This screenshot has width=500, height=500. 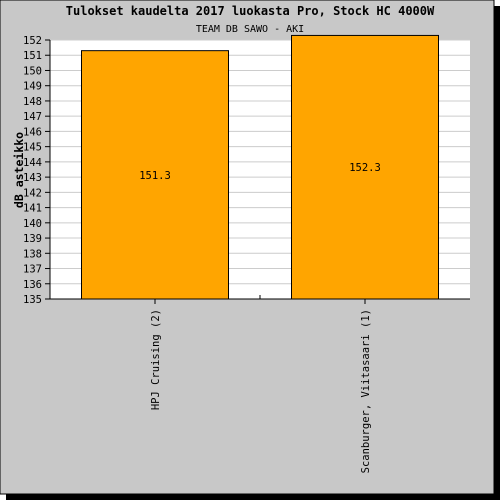 What do you see at coordinates (32, 193) in the screenshot?
I see `y-tick-label: 142` at bounding box center [32, 193].